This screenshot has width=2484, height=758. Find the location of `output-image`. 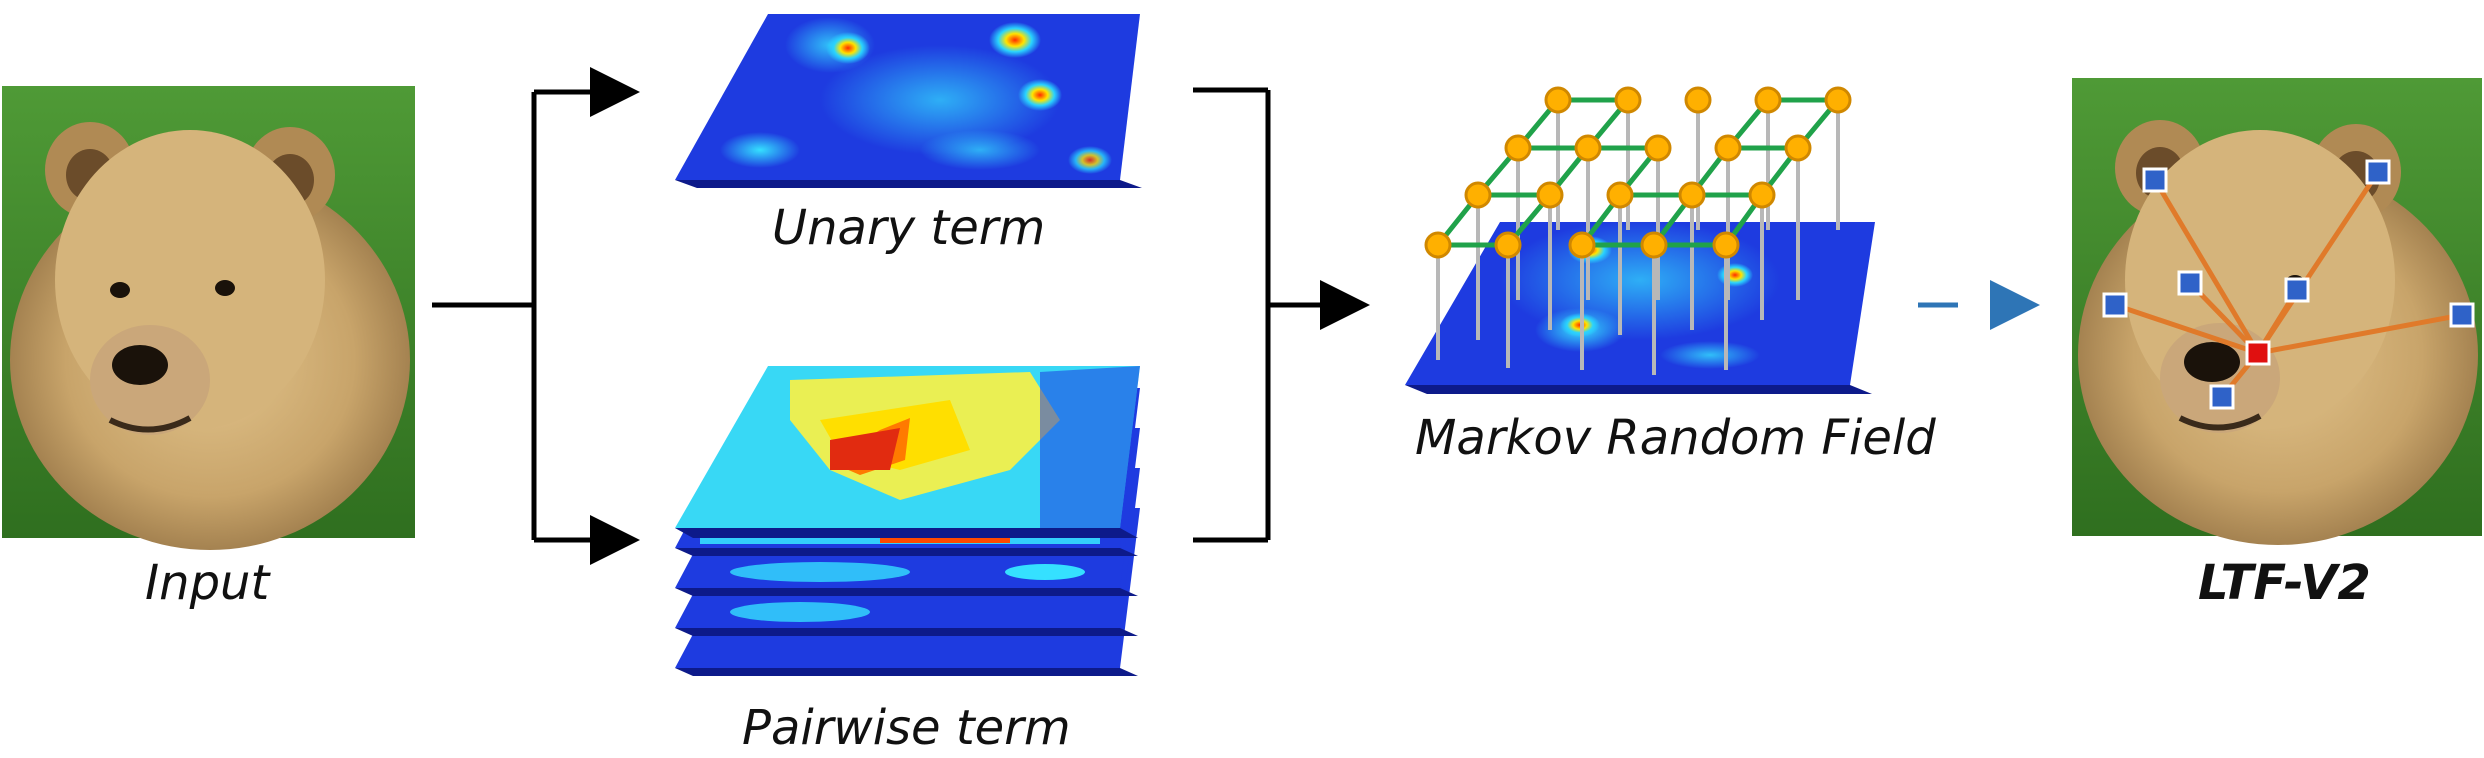

output-image is located at coordinates (2277, 311).